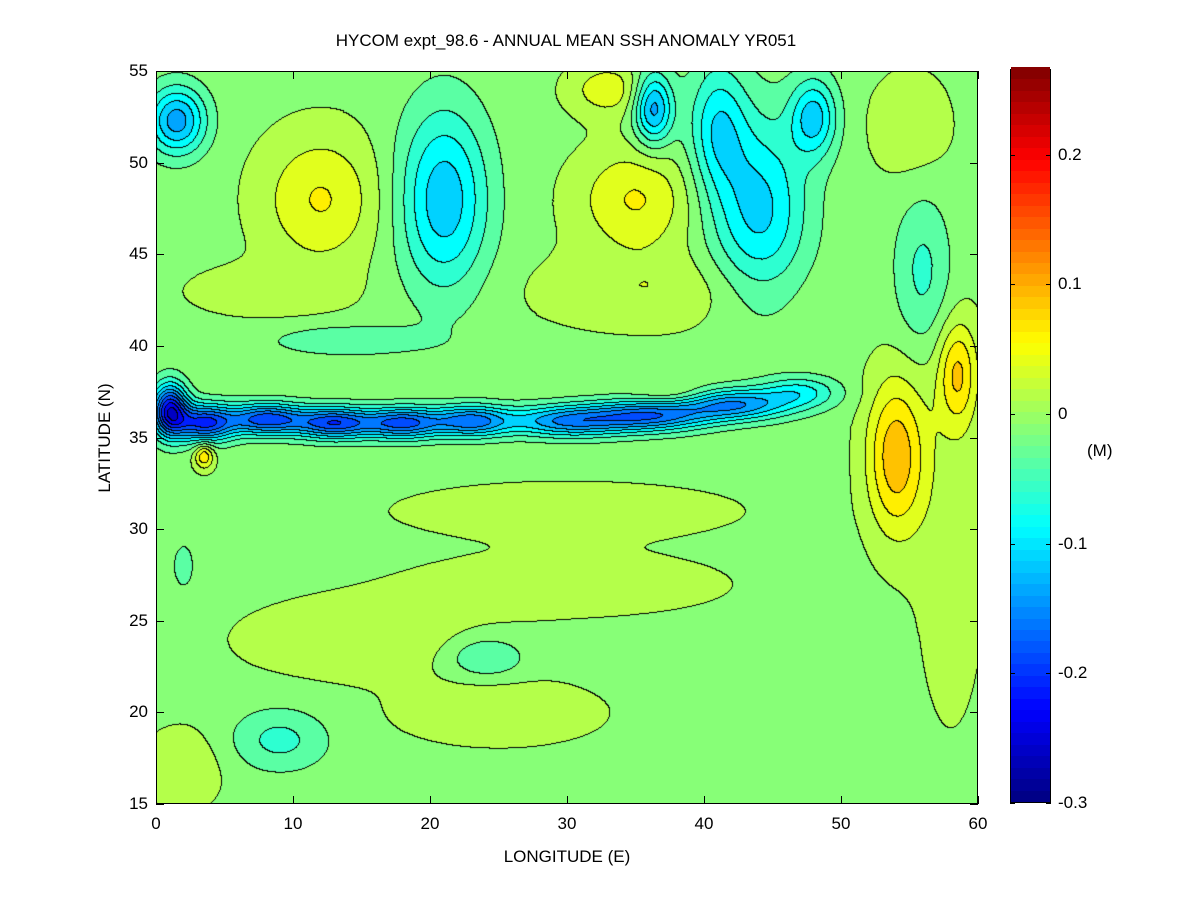 This screenshot has height=901, width=1200. Describe the element at coordinates (841, 823) in the screenshot. I see `x-tick-label: 50` at that location.